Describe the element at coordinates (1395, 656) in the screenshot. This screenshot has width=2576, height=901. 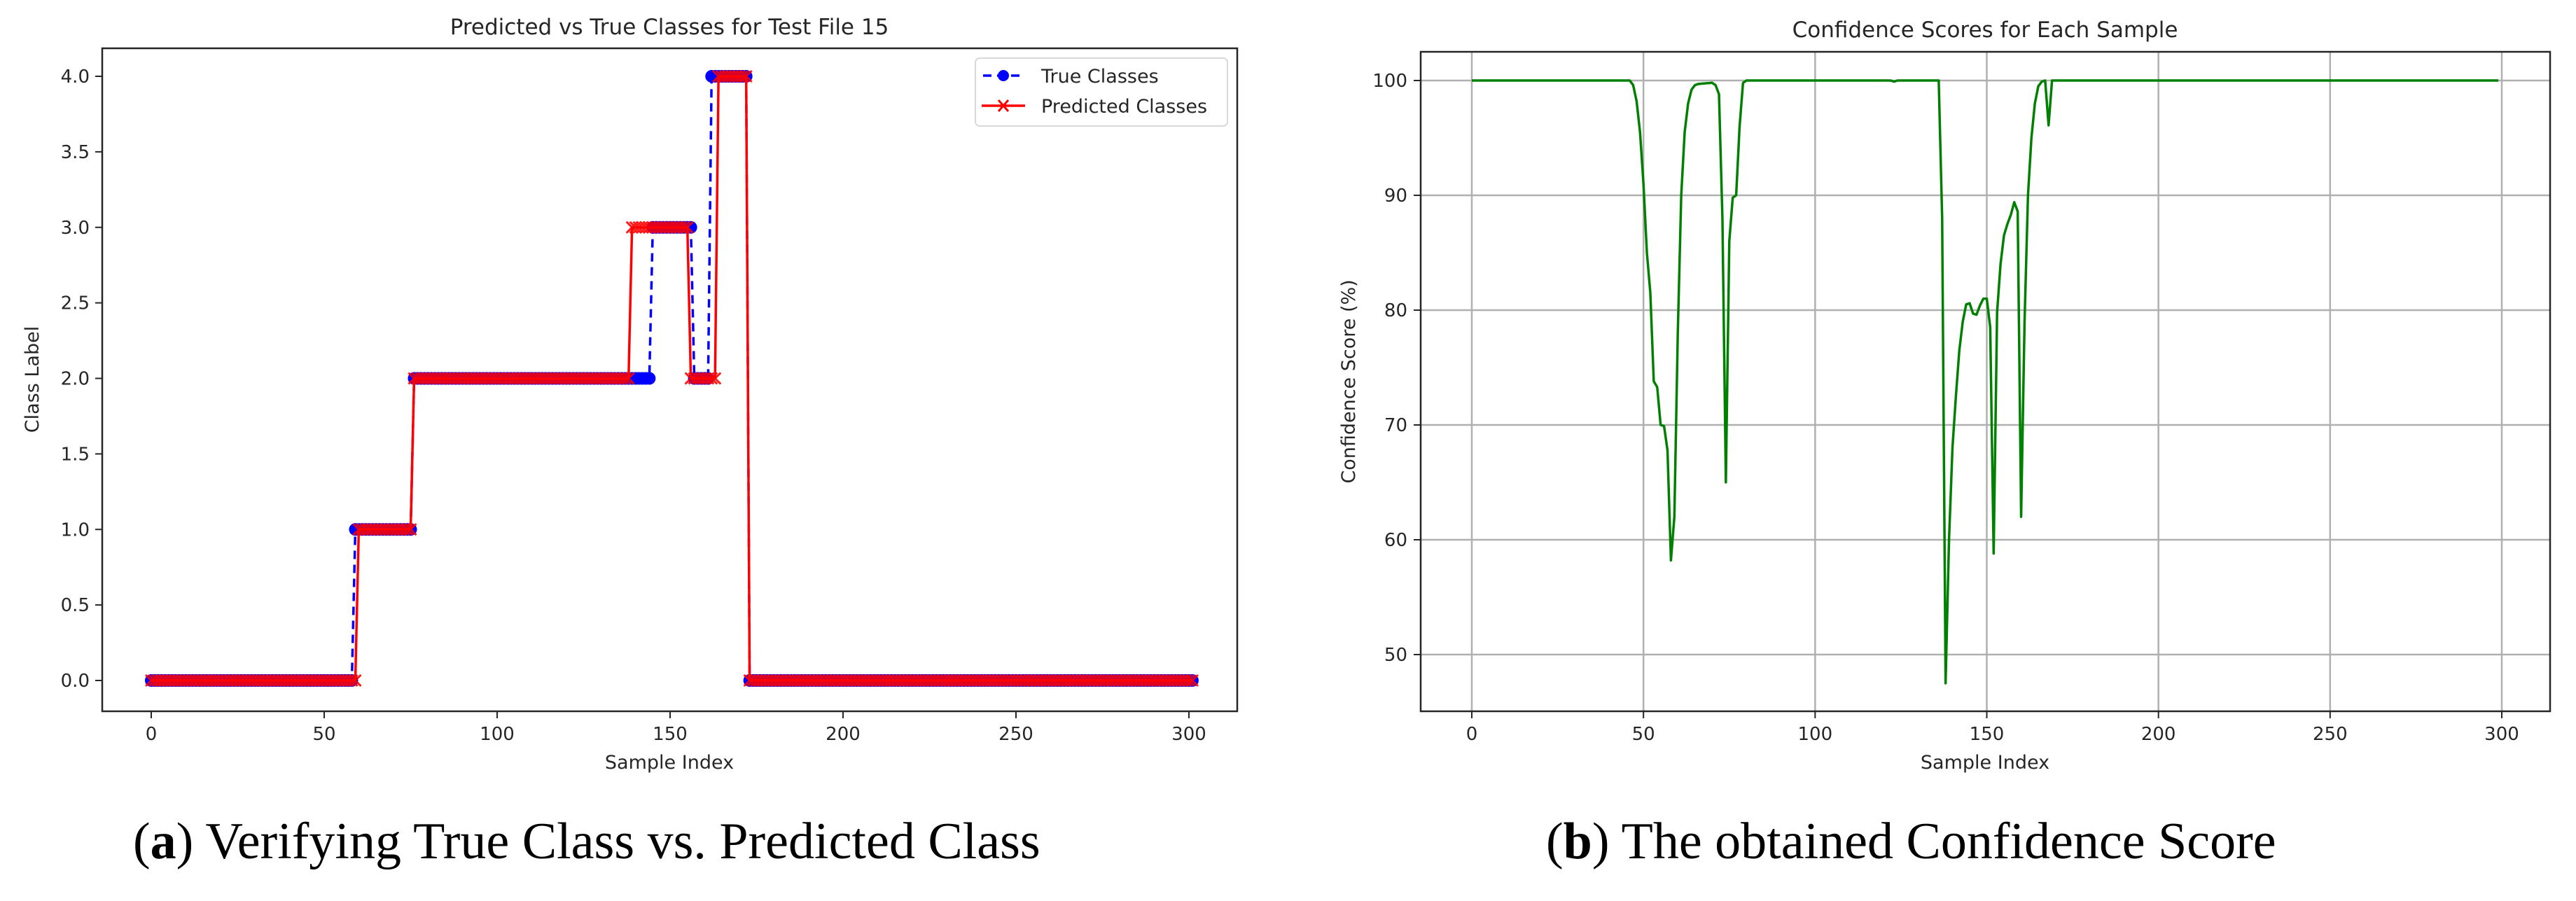
I see `y-tick-label: 50` at that location.